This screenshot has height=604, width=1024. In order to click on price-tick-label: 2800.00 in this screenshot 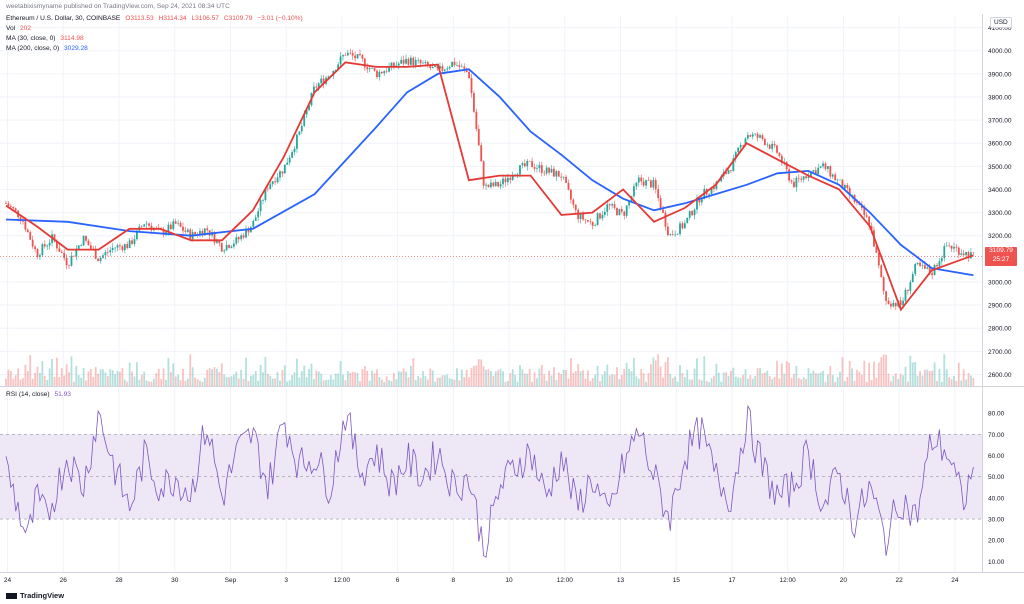, I will do `click(1000, 329)`.